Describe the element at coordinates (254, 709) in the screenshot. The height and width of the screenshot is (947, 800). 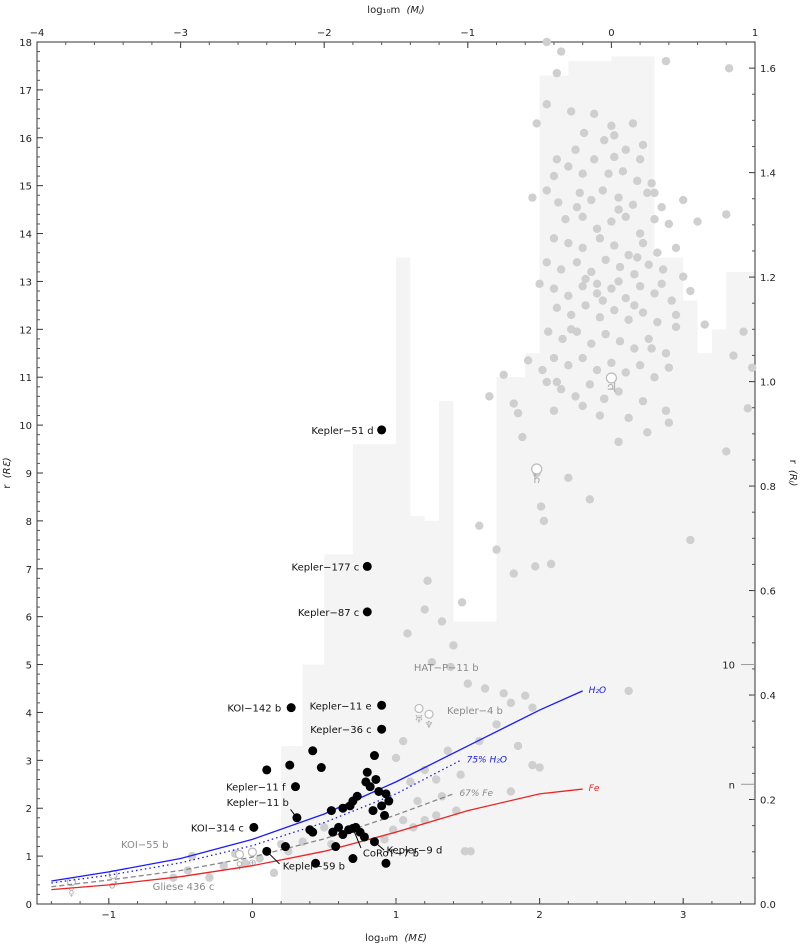
I see `kepler-planet-label: KOI−142 b` at that location.